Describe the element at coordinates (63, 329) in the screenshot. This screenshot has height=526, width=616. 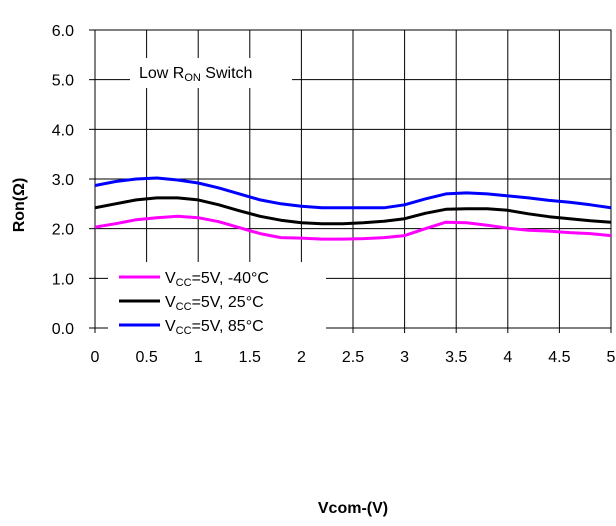
I see `y-tick-label: 0.0` at that location.